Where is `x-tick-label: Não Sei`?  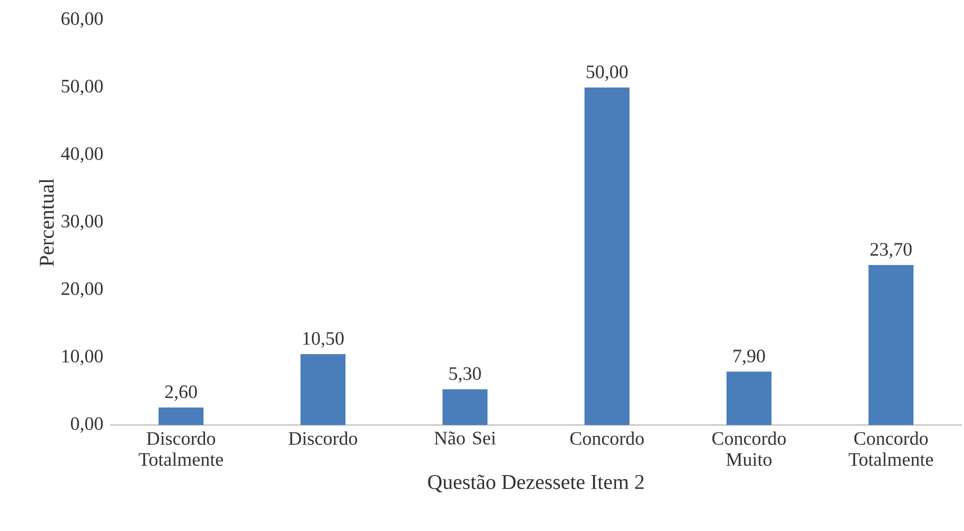
x-tick-label: Não Sei is located at coordinates (465, 438).